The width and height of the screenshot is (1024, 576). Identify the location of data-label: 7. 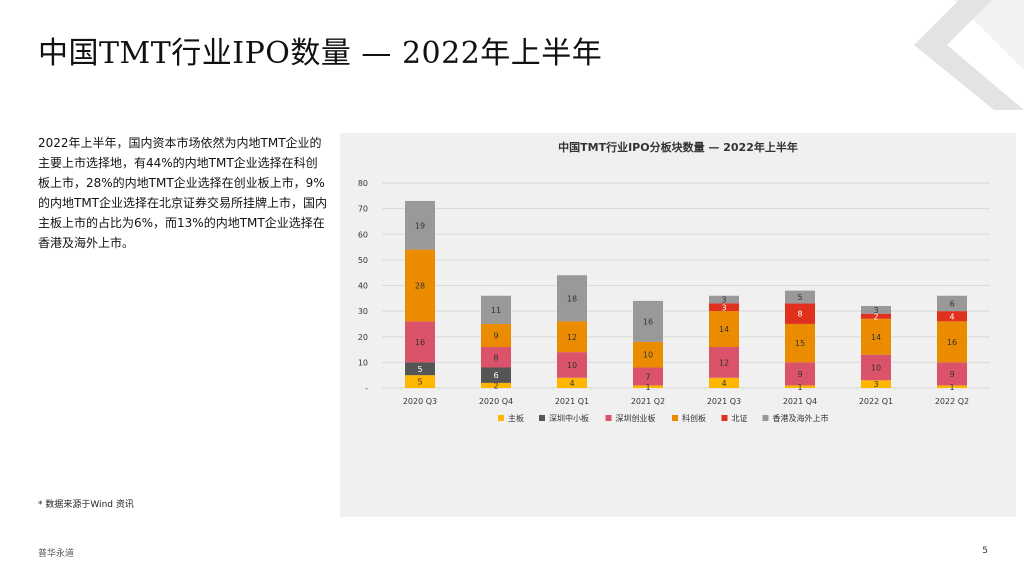
(647, 376).